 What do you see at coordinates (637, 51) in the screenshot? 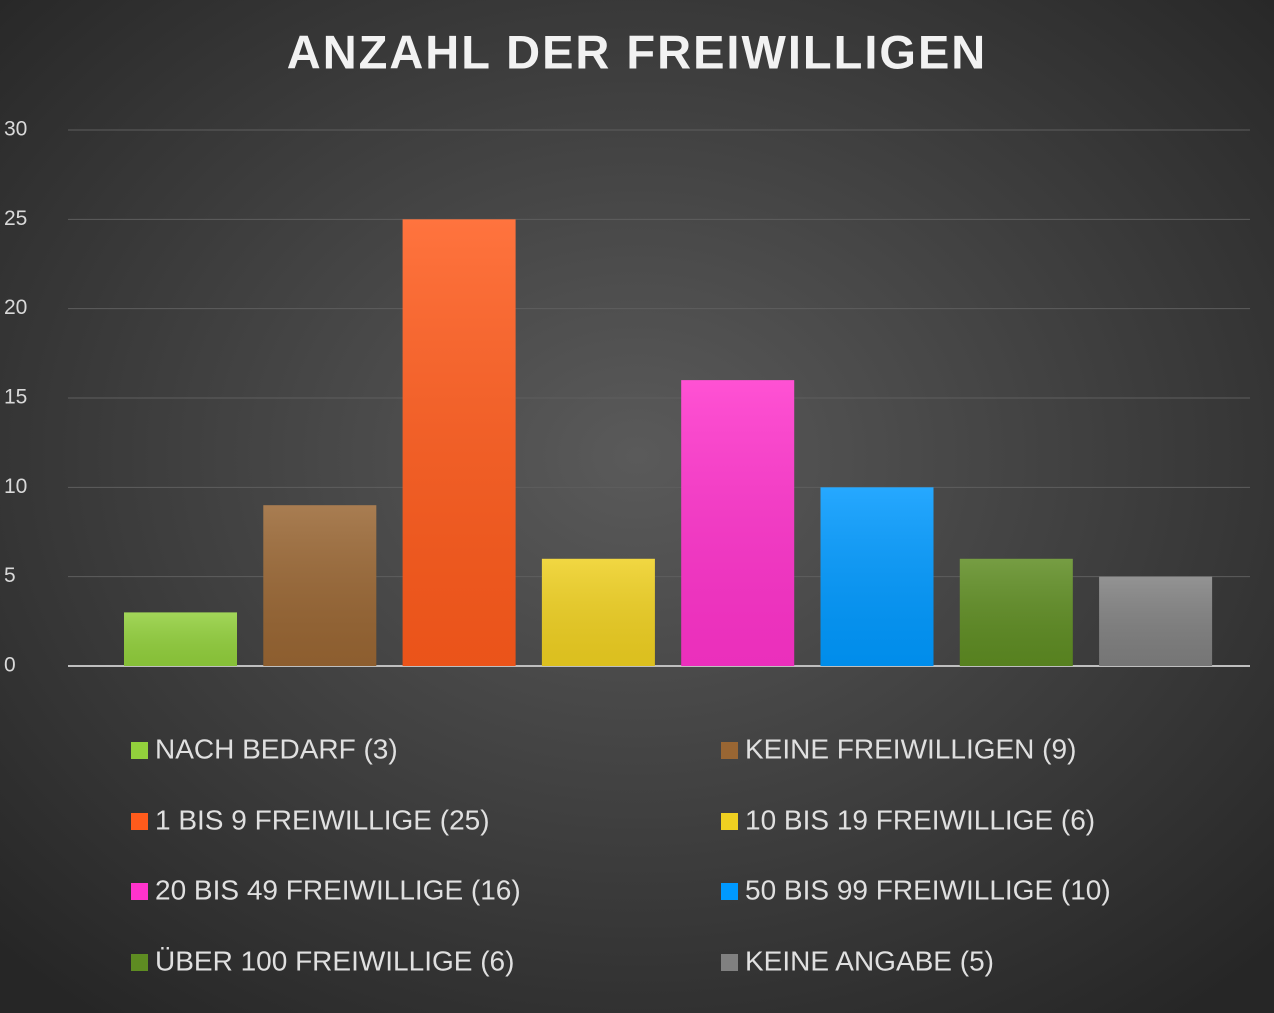
I see `chart-title: ANZAHL DER FREIWILLIGEN` at bounding box center [637, 51].